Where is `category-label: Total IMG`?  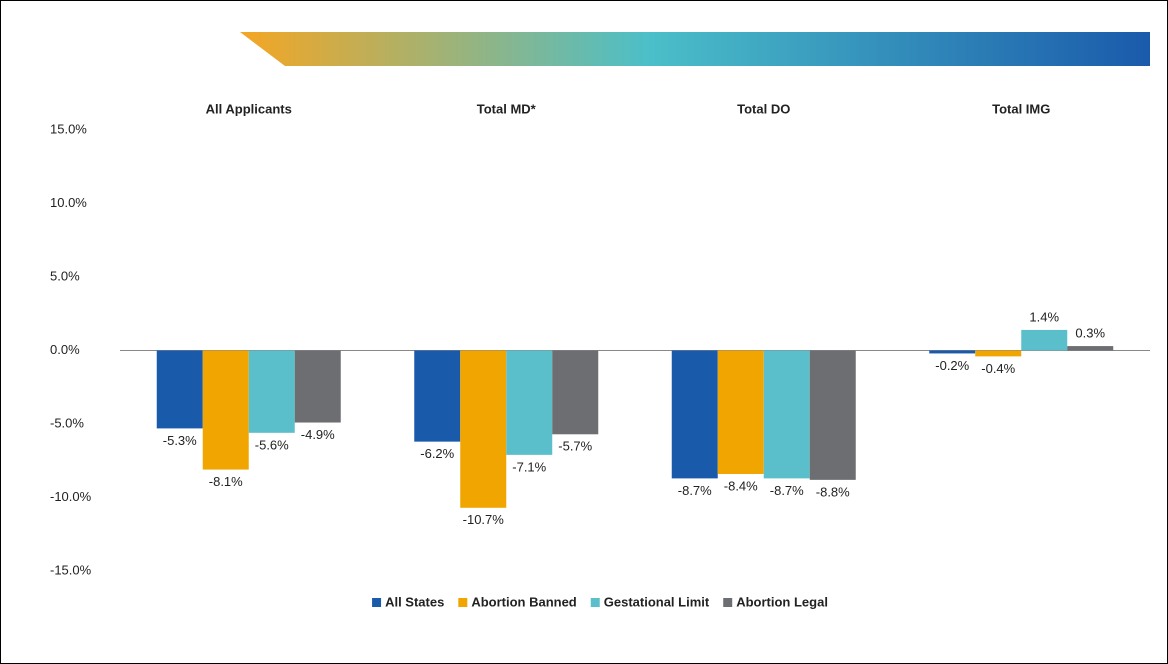
category-label: Total IMG is located at coordinates (1021, 108).